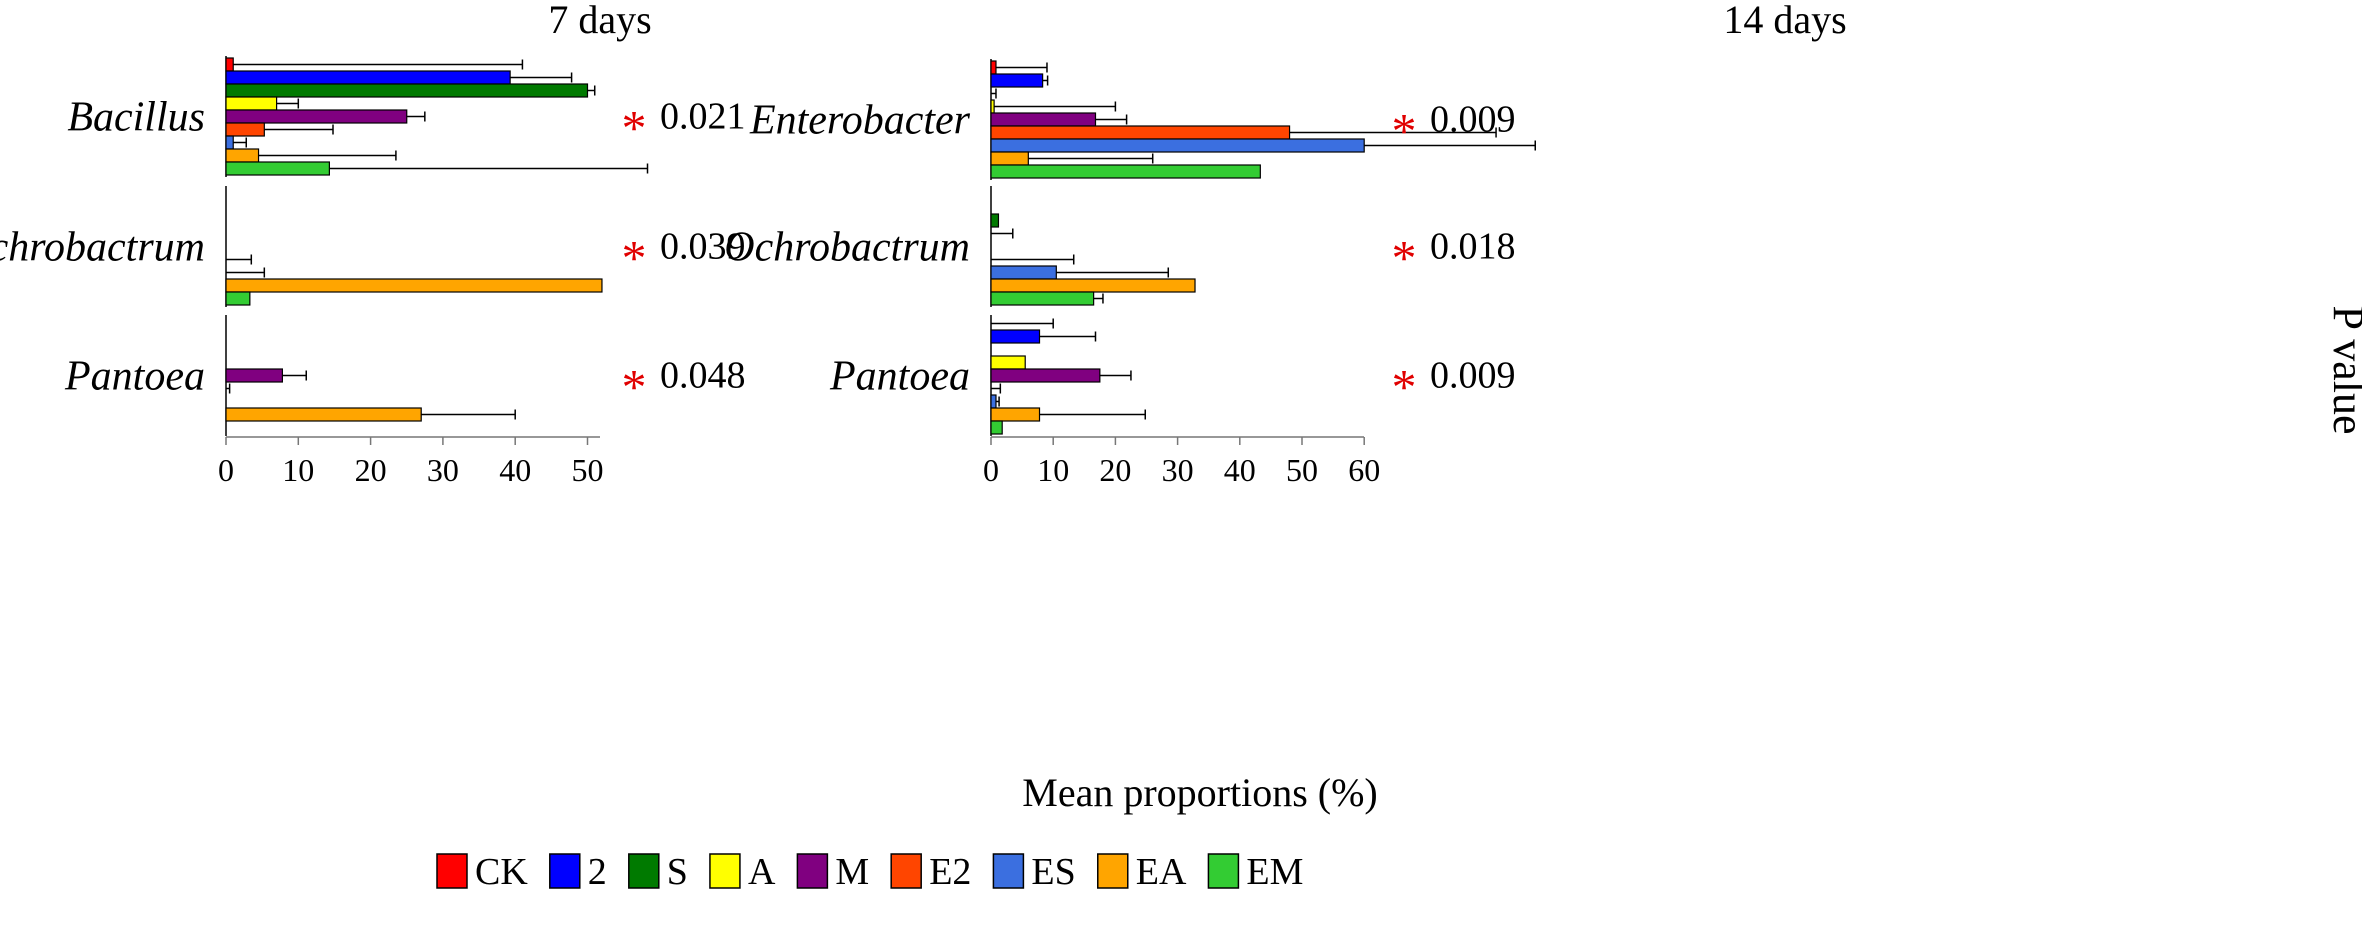 This screenshot has width=2362, height=928. Describe the element at coordinates (860, 121) in the screenshot. I see `genus-label-14d-enterobacter: Enterobacter` at that location.